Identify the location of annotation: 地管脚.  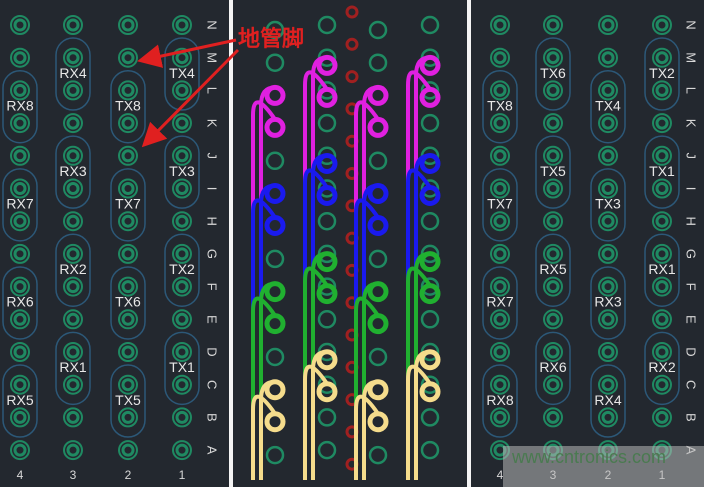
(220, 87).